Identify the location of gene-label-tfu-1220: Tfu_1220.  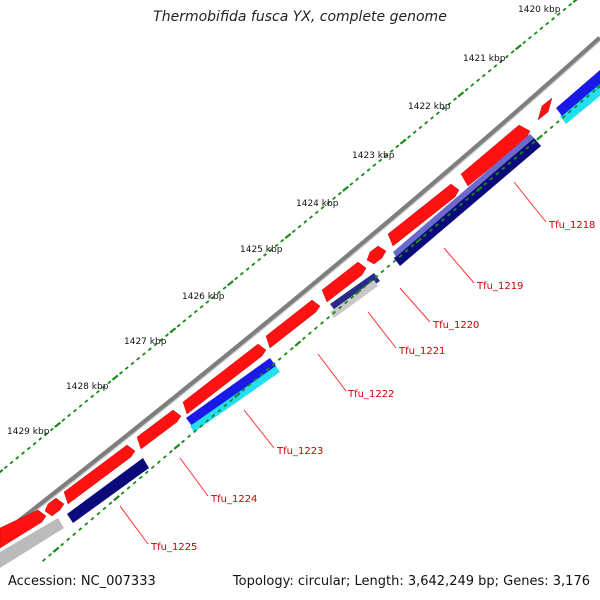
(455, 325).